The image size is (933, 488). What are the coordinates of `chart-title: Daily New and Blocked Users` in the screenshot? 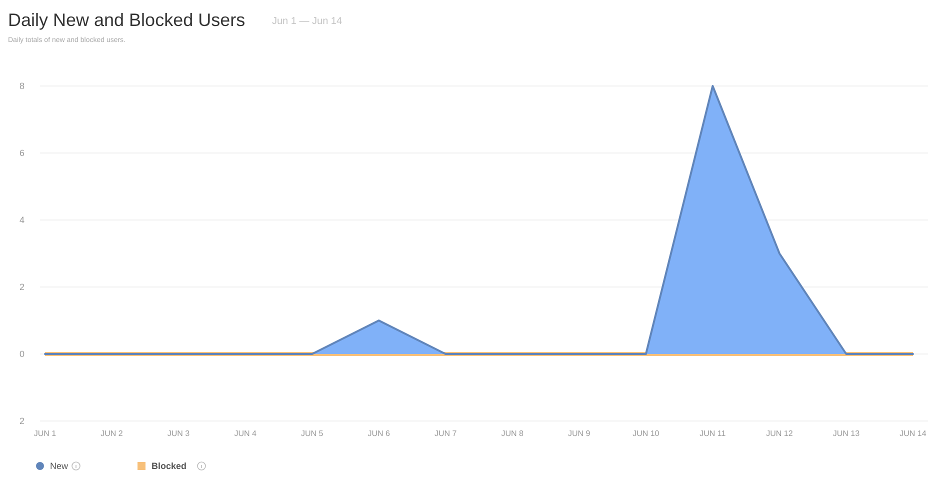 It's located at (127, 20).